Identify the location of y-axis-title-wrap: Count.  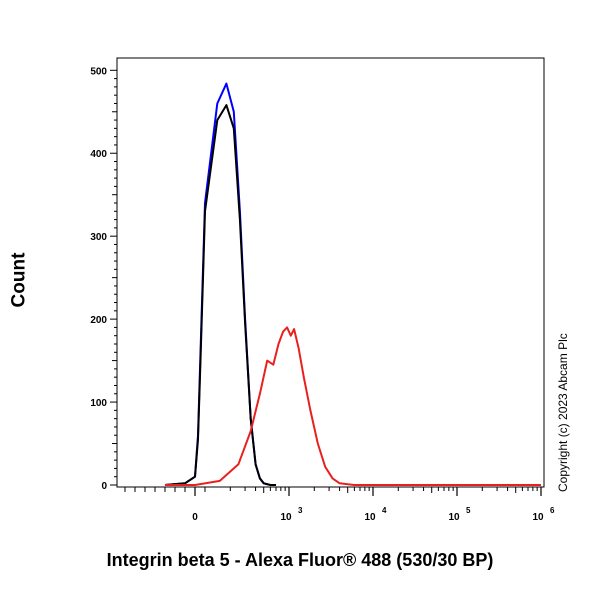
(19, 280).